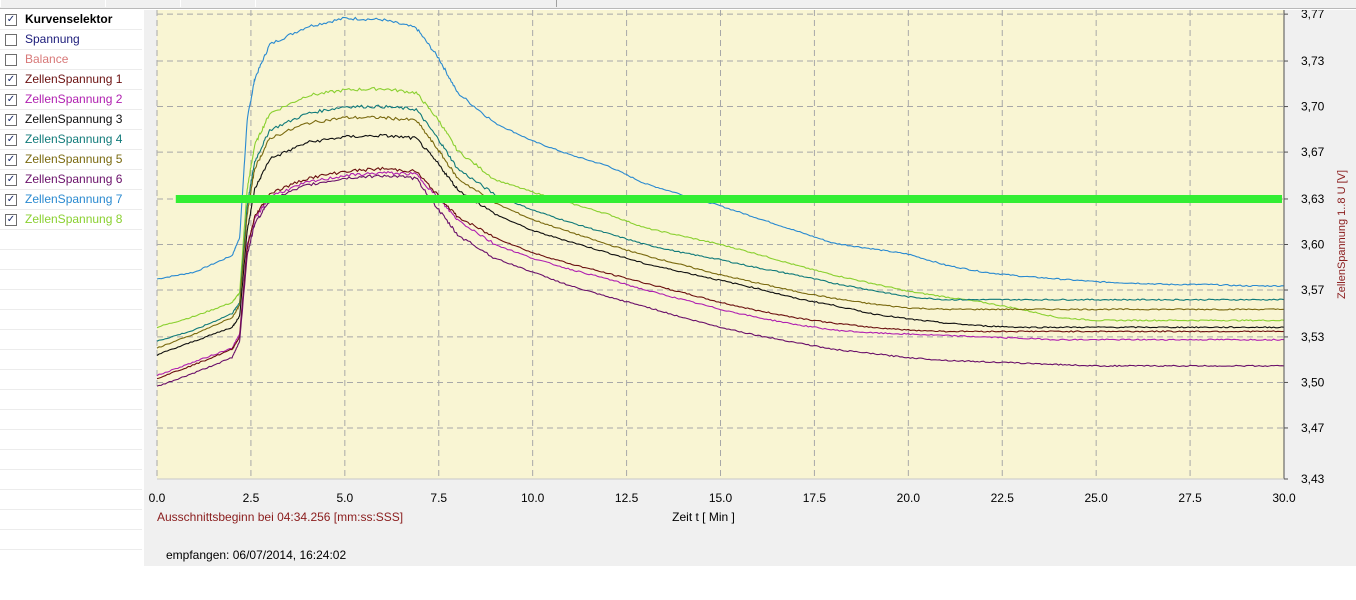 This screenshot has height=600, width=1356. What do you see at coordinates (1313, 107) in the screenshot?
I see `y-tick-label: 3,70` at bounding box center [1313, 107].